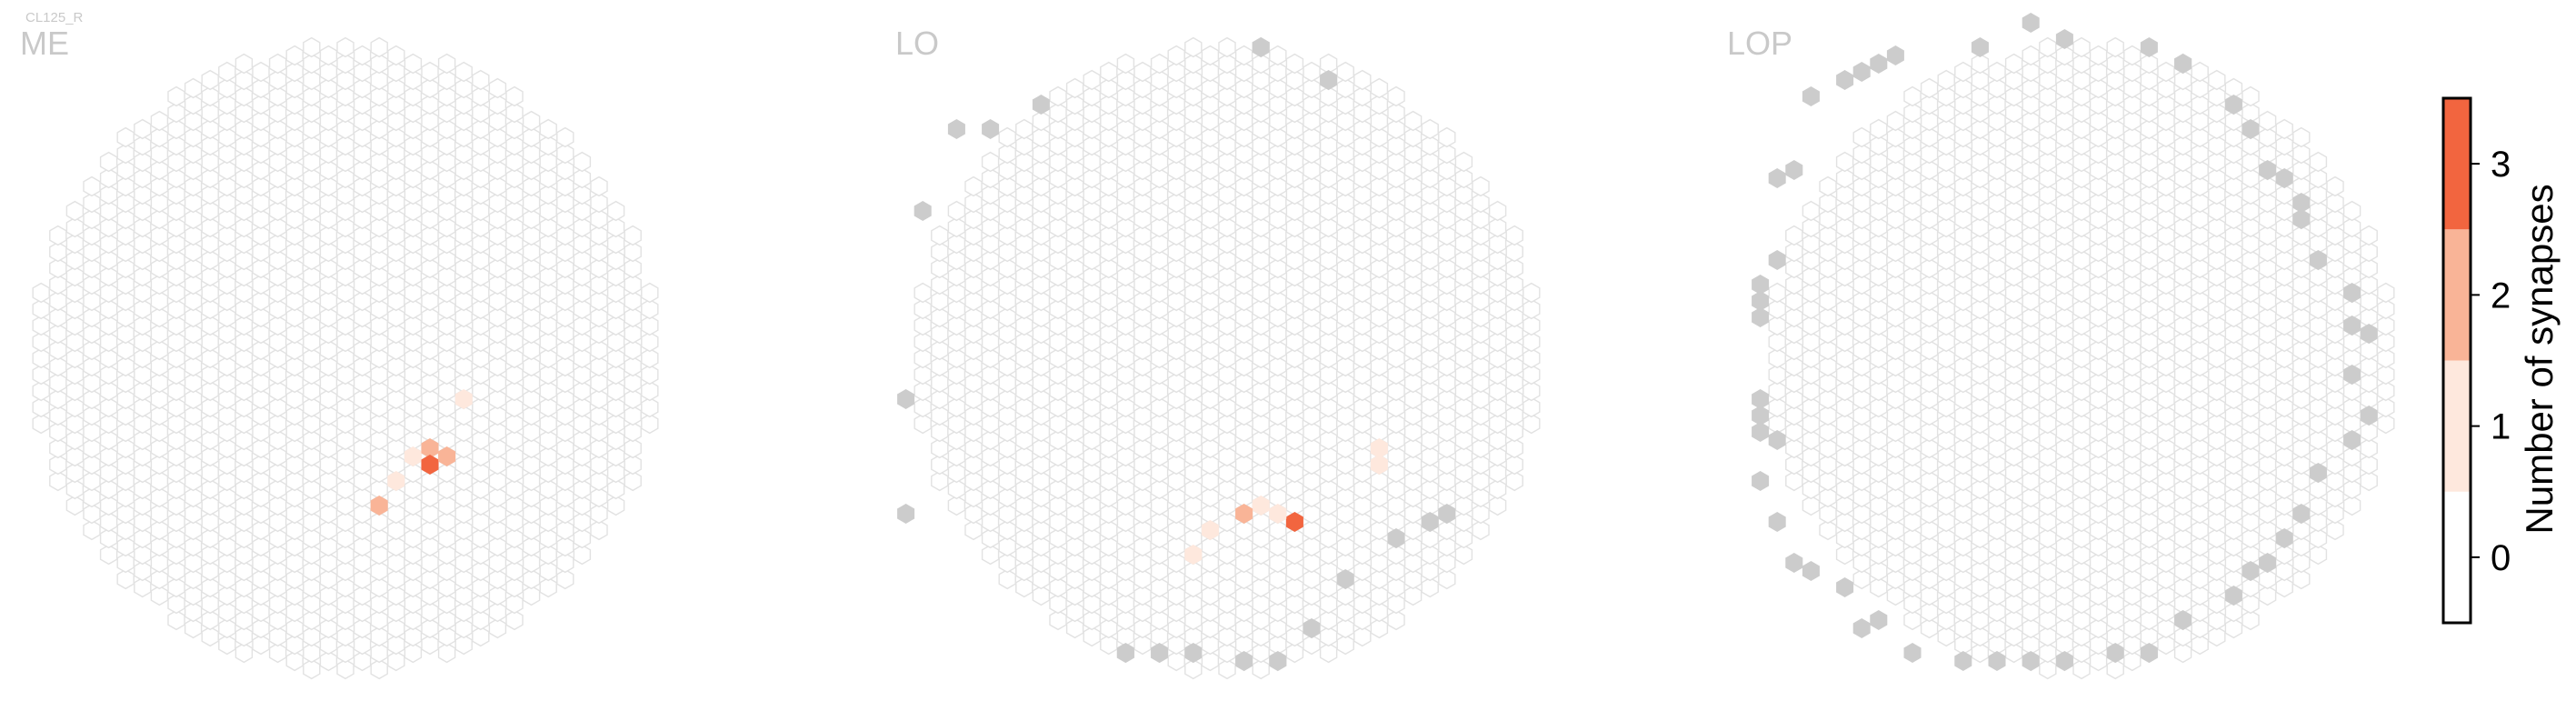 This screenshot has height=721, width=2576. I want to click on colorbar: 0 1 2 3 Number of synapses, so click(2501, 360).